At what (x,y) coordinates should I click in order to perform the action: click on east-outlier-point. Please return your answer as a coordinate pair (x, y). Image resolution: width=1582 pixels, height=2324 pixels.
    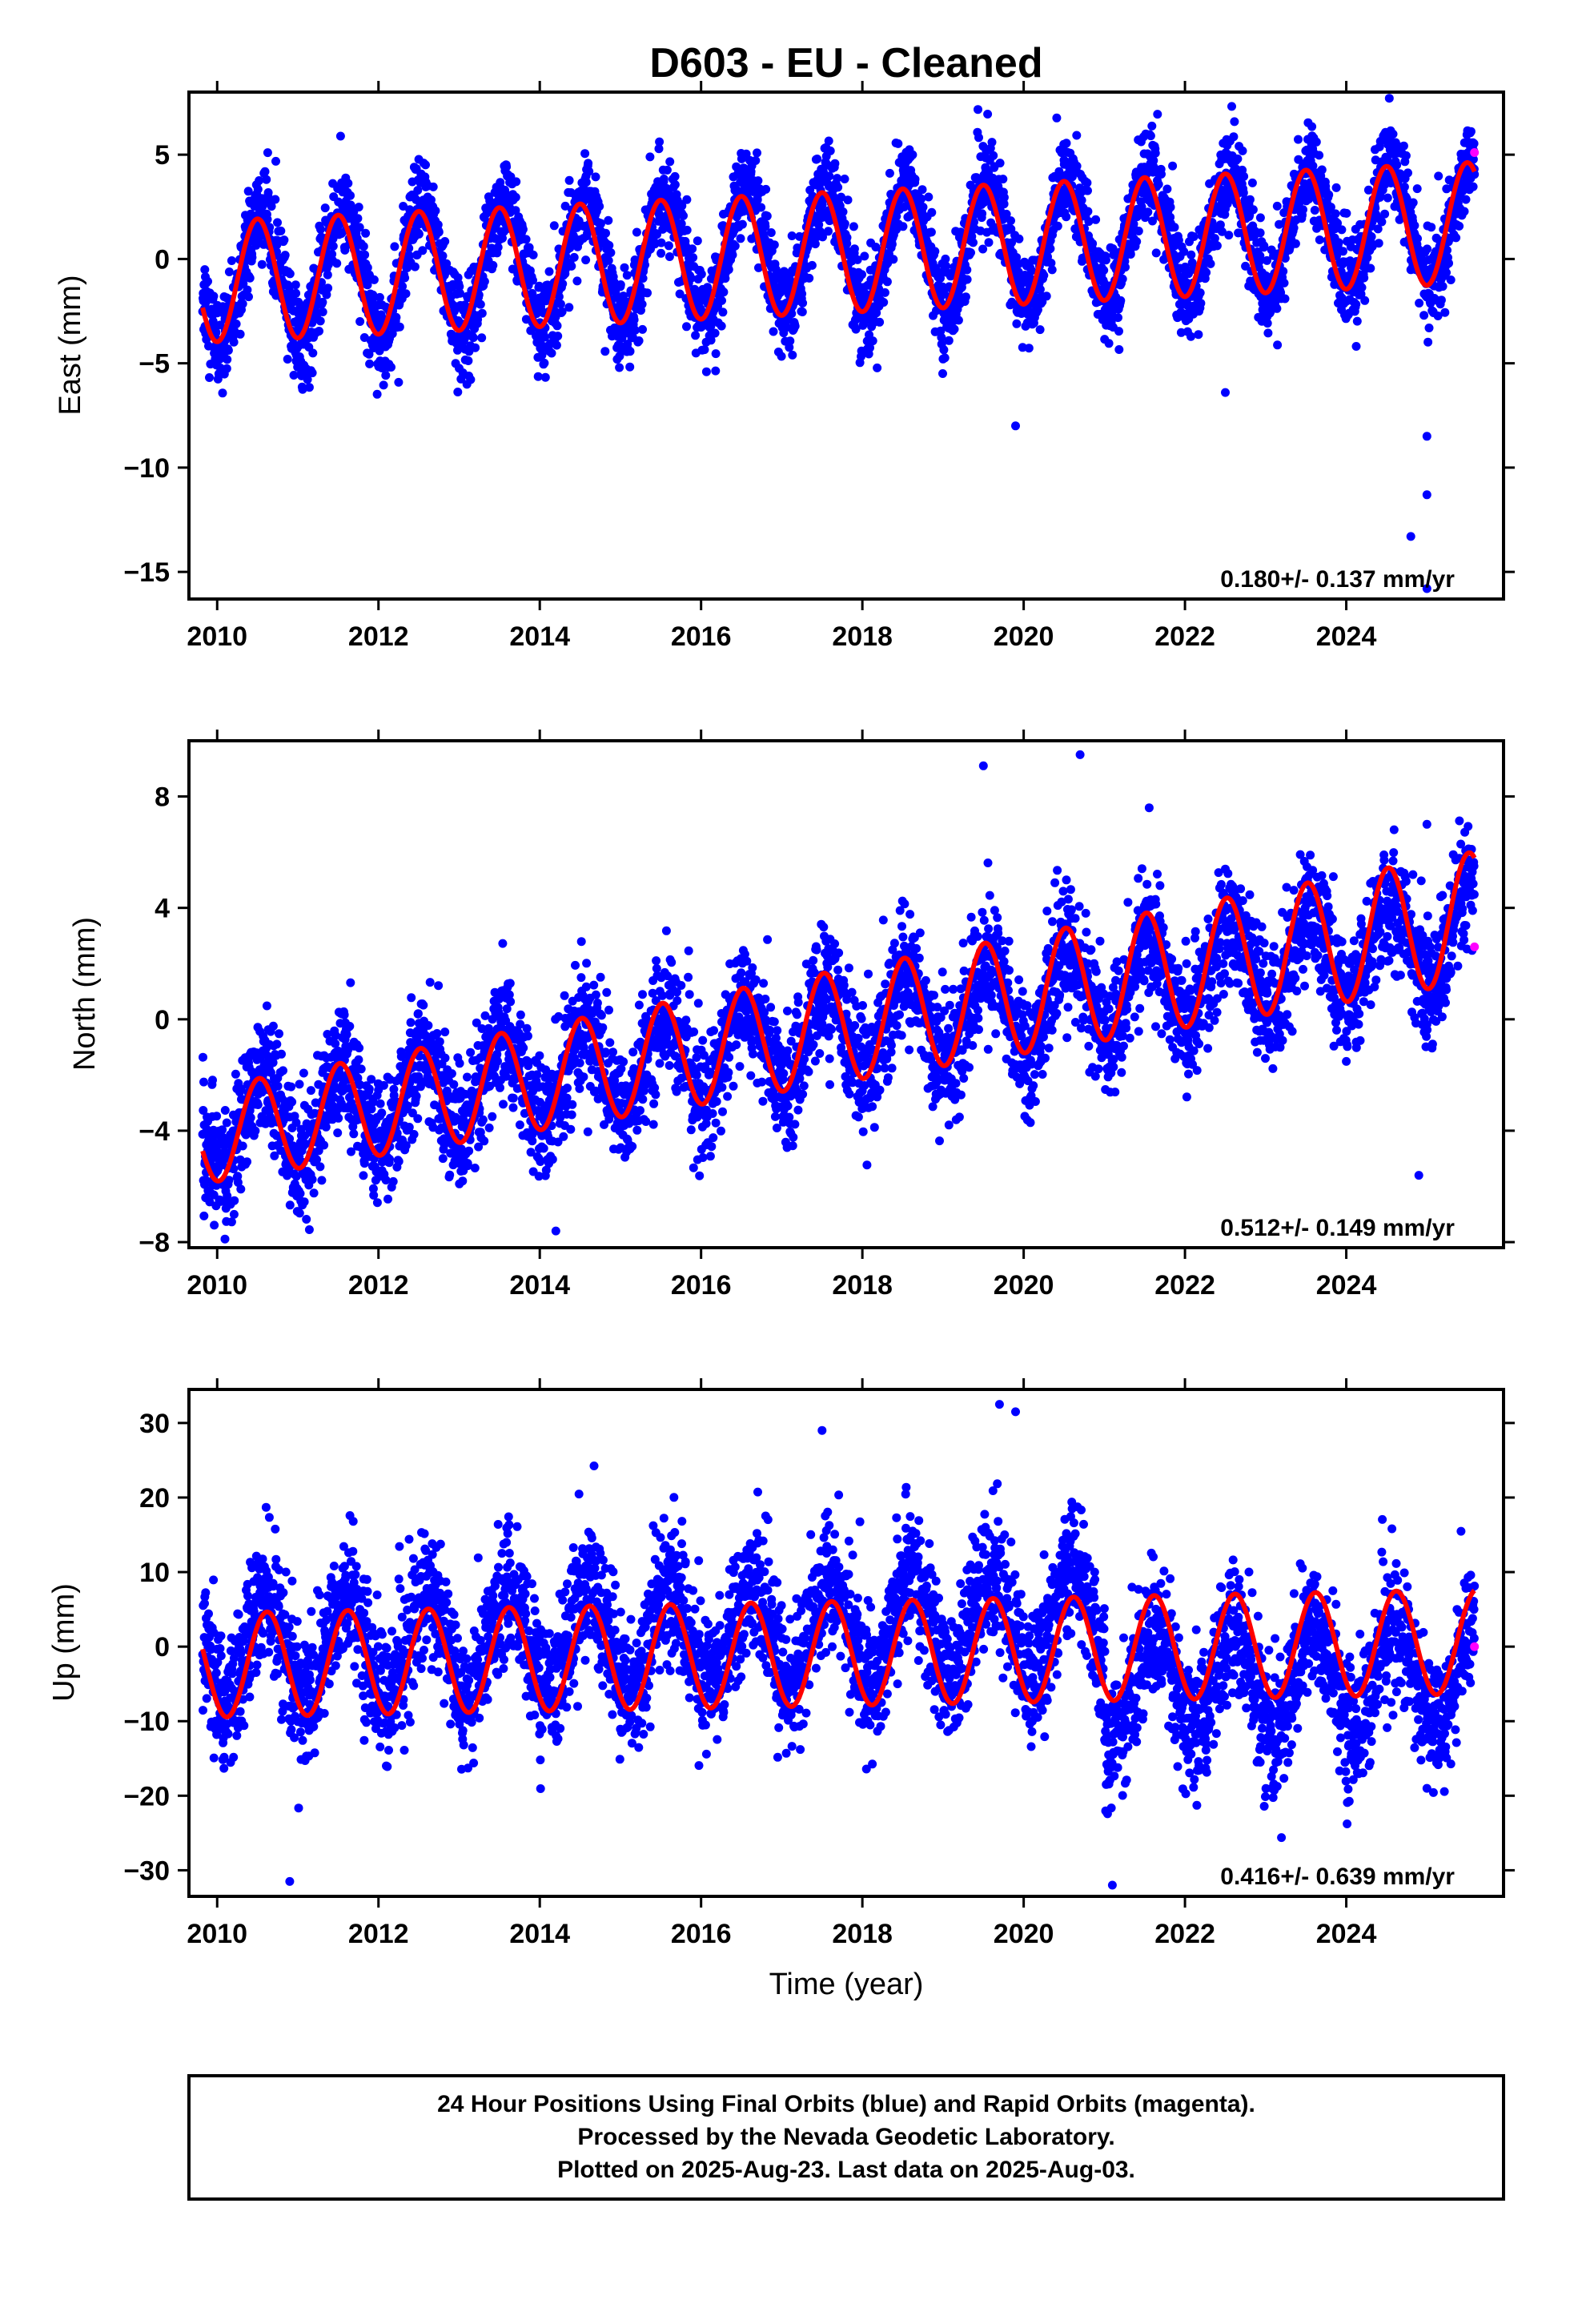
    Looking at the image, I should click on (1426, 437).